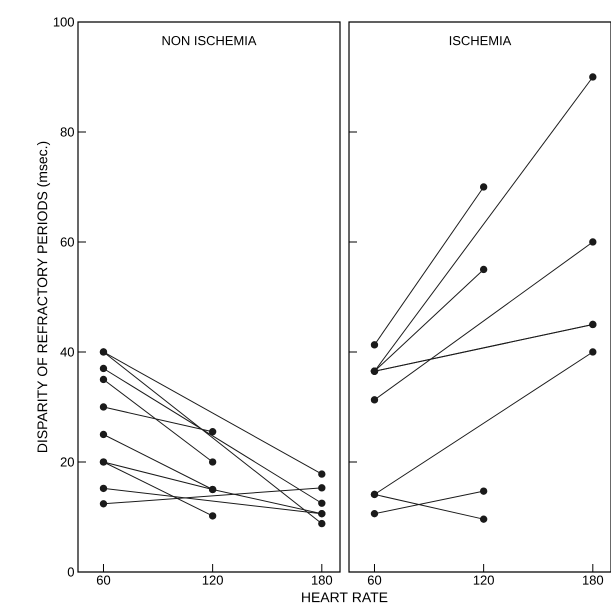  I want to click on y-tick-label: 100, so click(64, 22).